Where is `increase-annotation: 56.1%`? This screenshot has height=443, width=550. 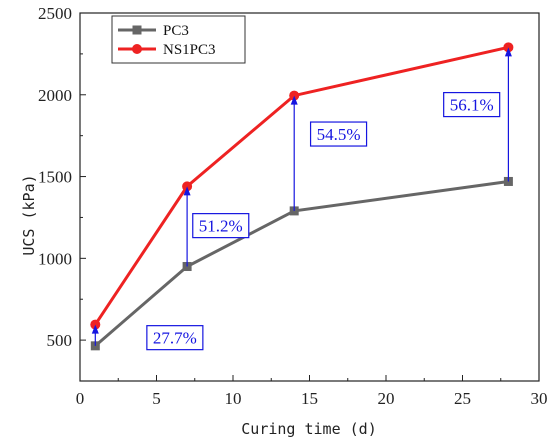 increase-annotation: 56.1% is located at coordinates (477, 114).